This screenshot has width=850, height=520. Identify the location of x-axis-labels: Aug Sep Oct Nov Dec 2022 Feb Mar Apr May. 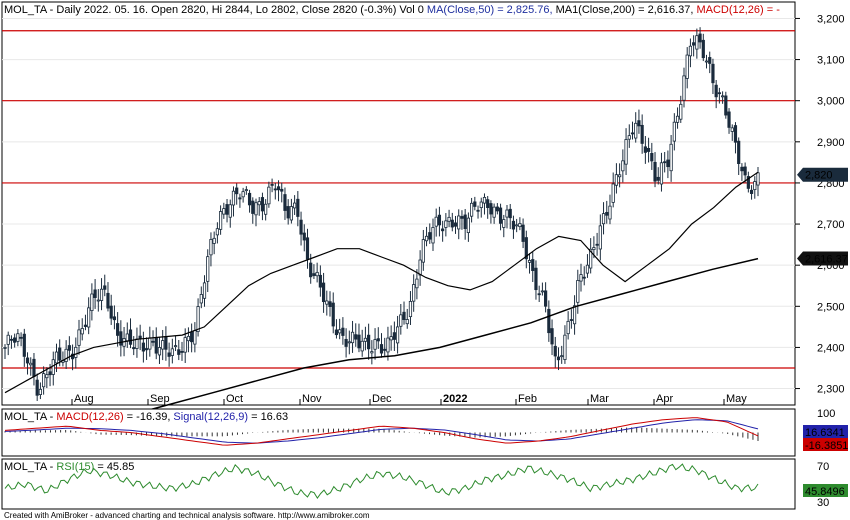
(409, 399).